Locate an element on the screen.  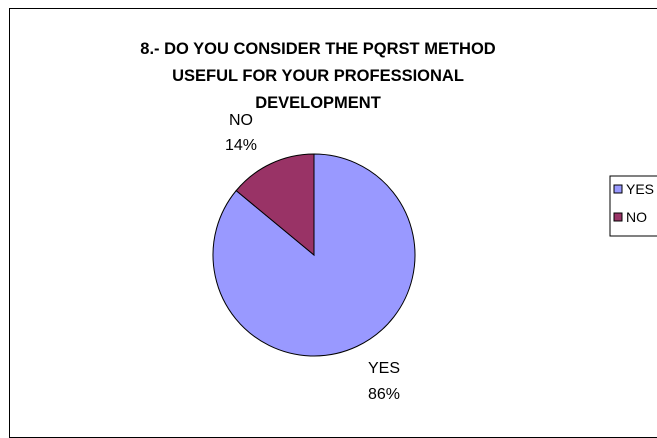
legend: YES NO is located at coordinates (633, 206).